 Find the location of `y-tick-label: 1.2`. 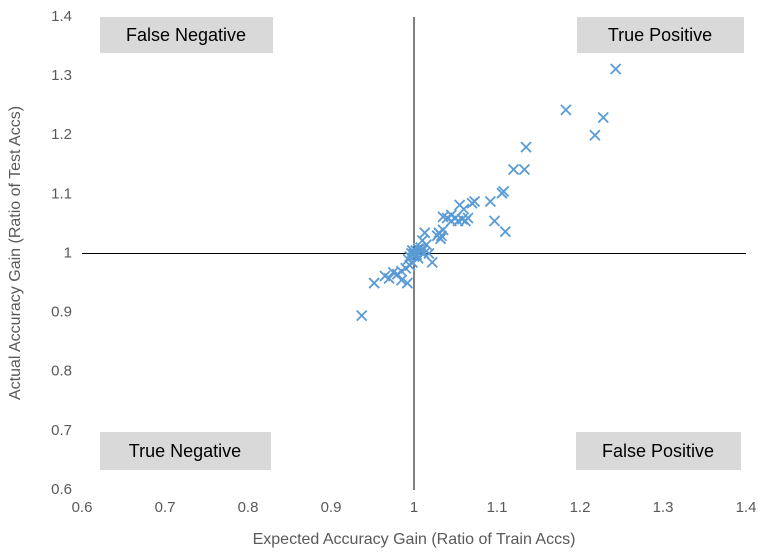

y-tick-label: 1.2 is located at coordinates (61, 134).